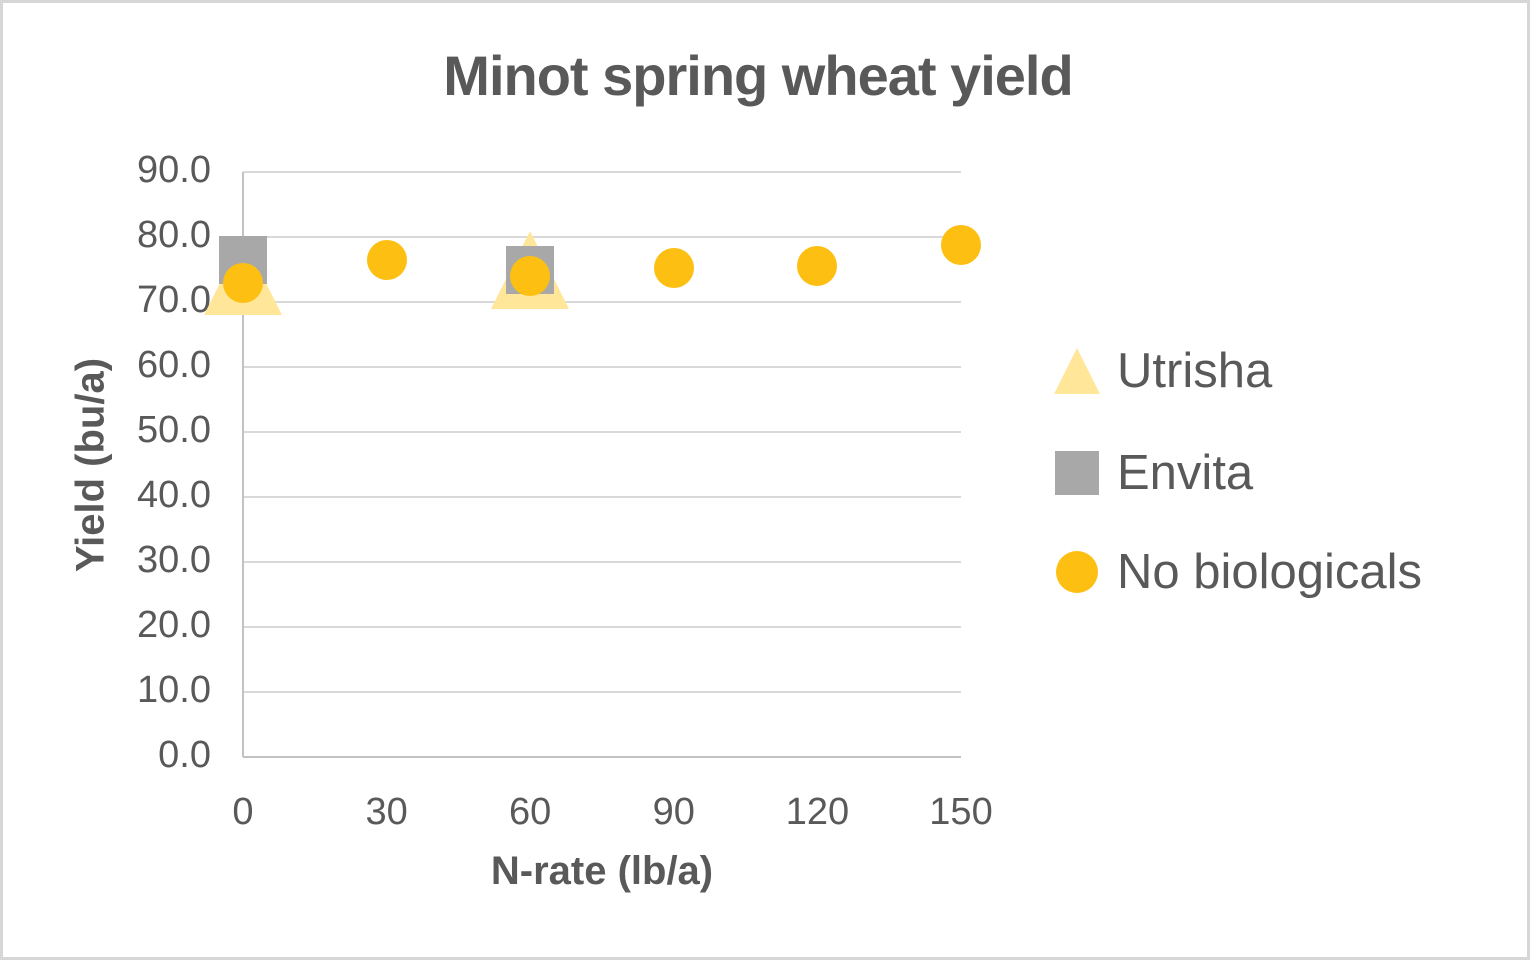  Describe the element at coordinates (243, 812) in the screenshot. I see `x-tick-label: 0` at that location.